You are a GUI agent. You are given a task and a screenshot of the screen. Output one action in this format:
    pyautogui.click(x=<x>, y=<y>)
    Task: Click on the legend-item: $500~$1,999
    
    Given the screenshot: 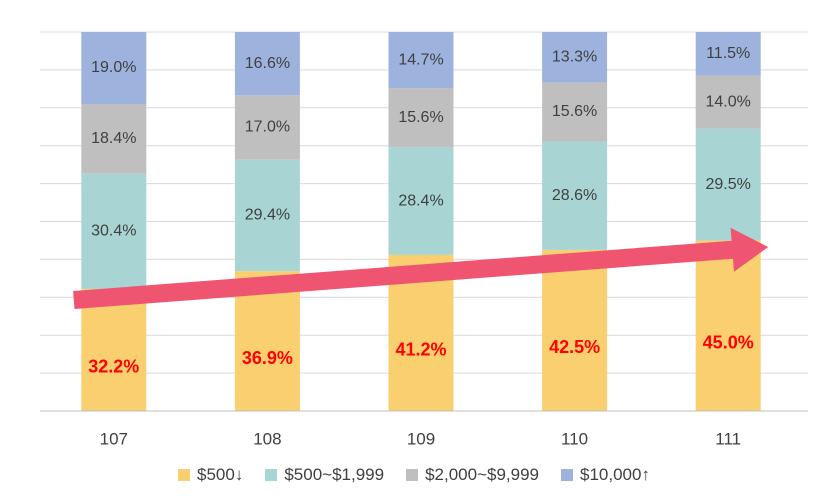 What is the action you would take?
    pyautogui.click(x=324, y=475)
    